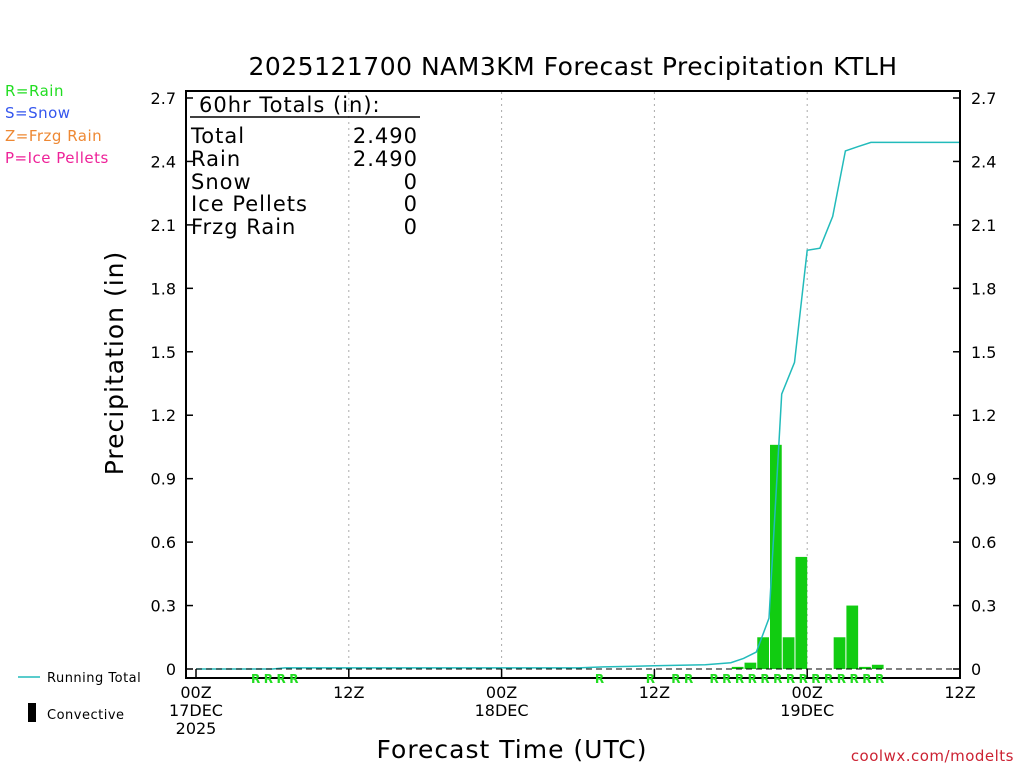 The width and height of the screenshot is (1024, 768). I want to click on convective-legend-swatch, so click(32, 712).